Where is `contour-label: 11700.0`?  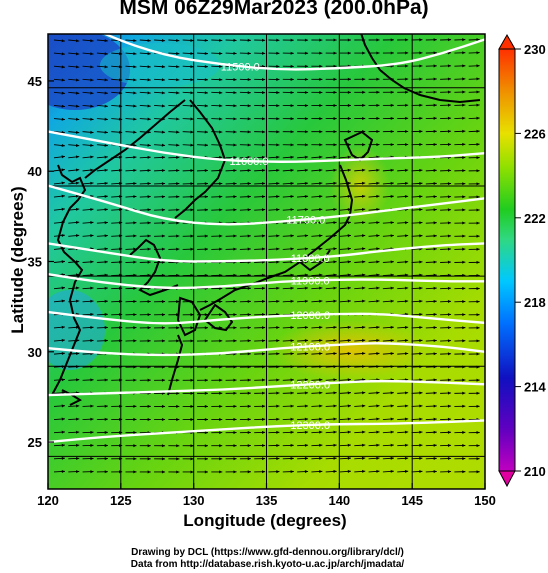
contour-label: 11700.0 is located at coordinates (305, 220).